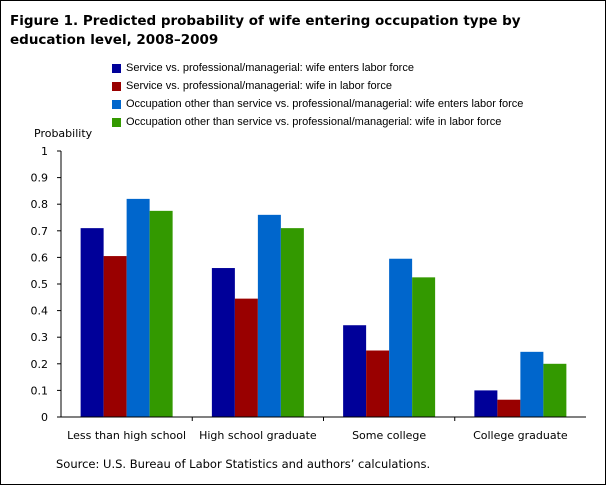  What do you see at coordinates (63, 133) in the screenshot?
I see `y-axis-title: Probability` at bounding box center [63, 133].